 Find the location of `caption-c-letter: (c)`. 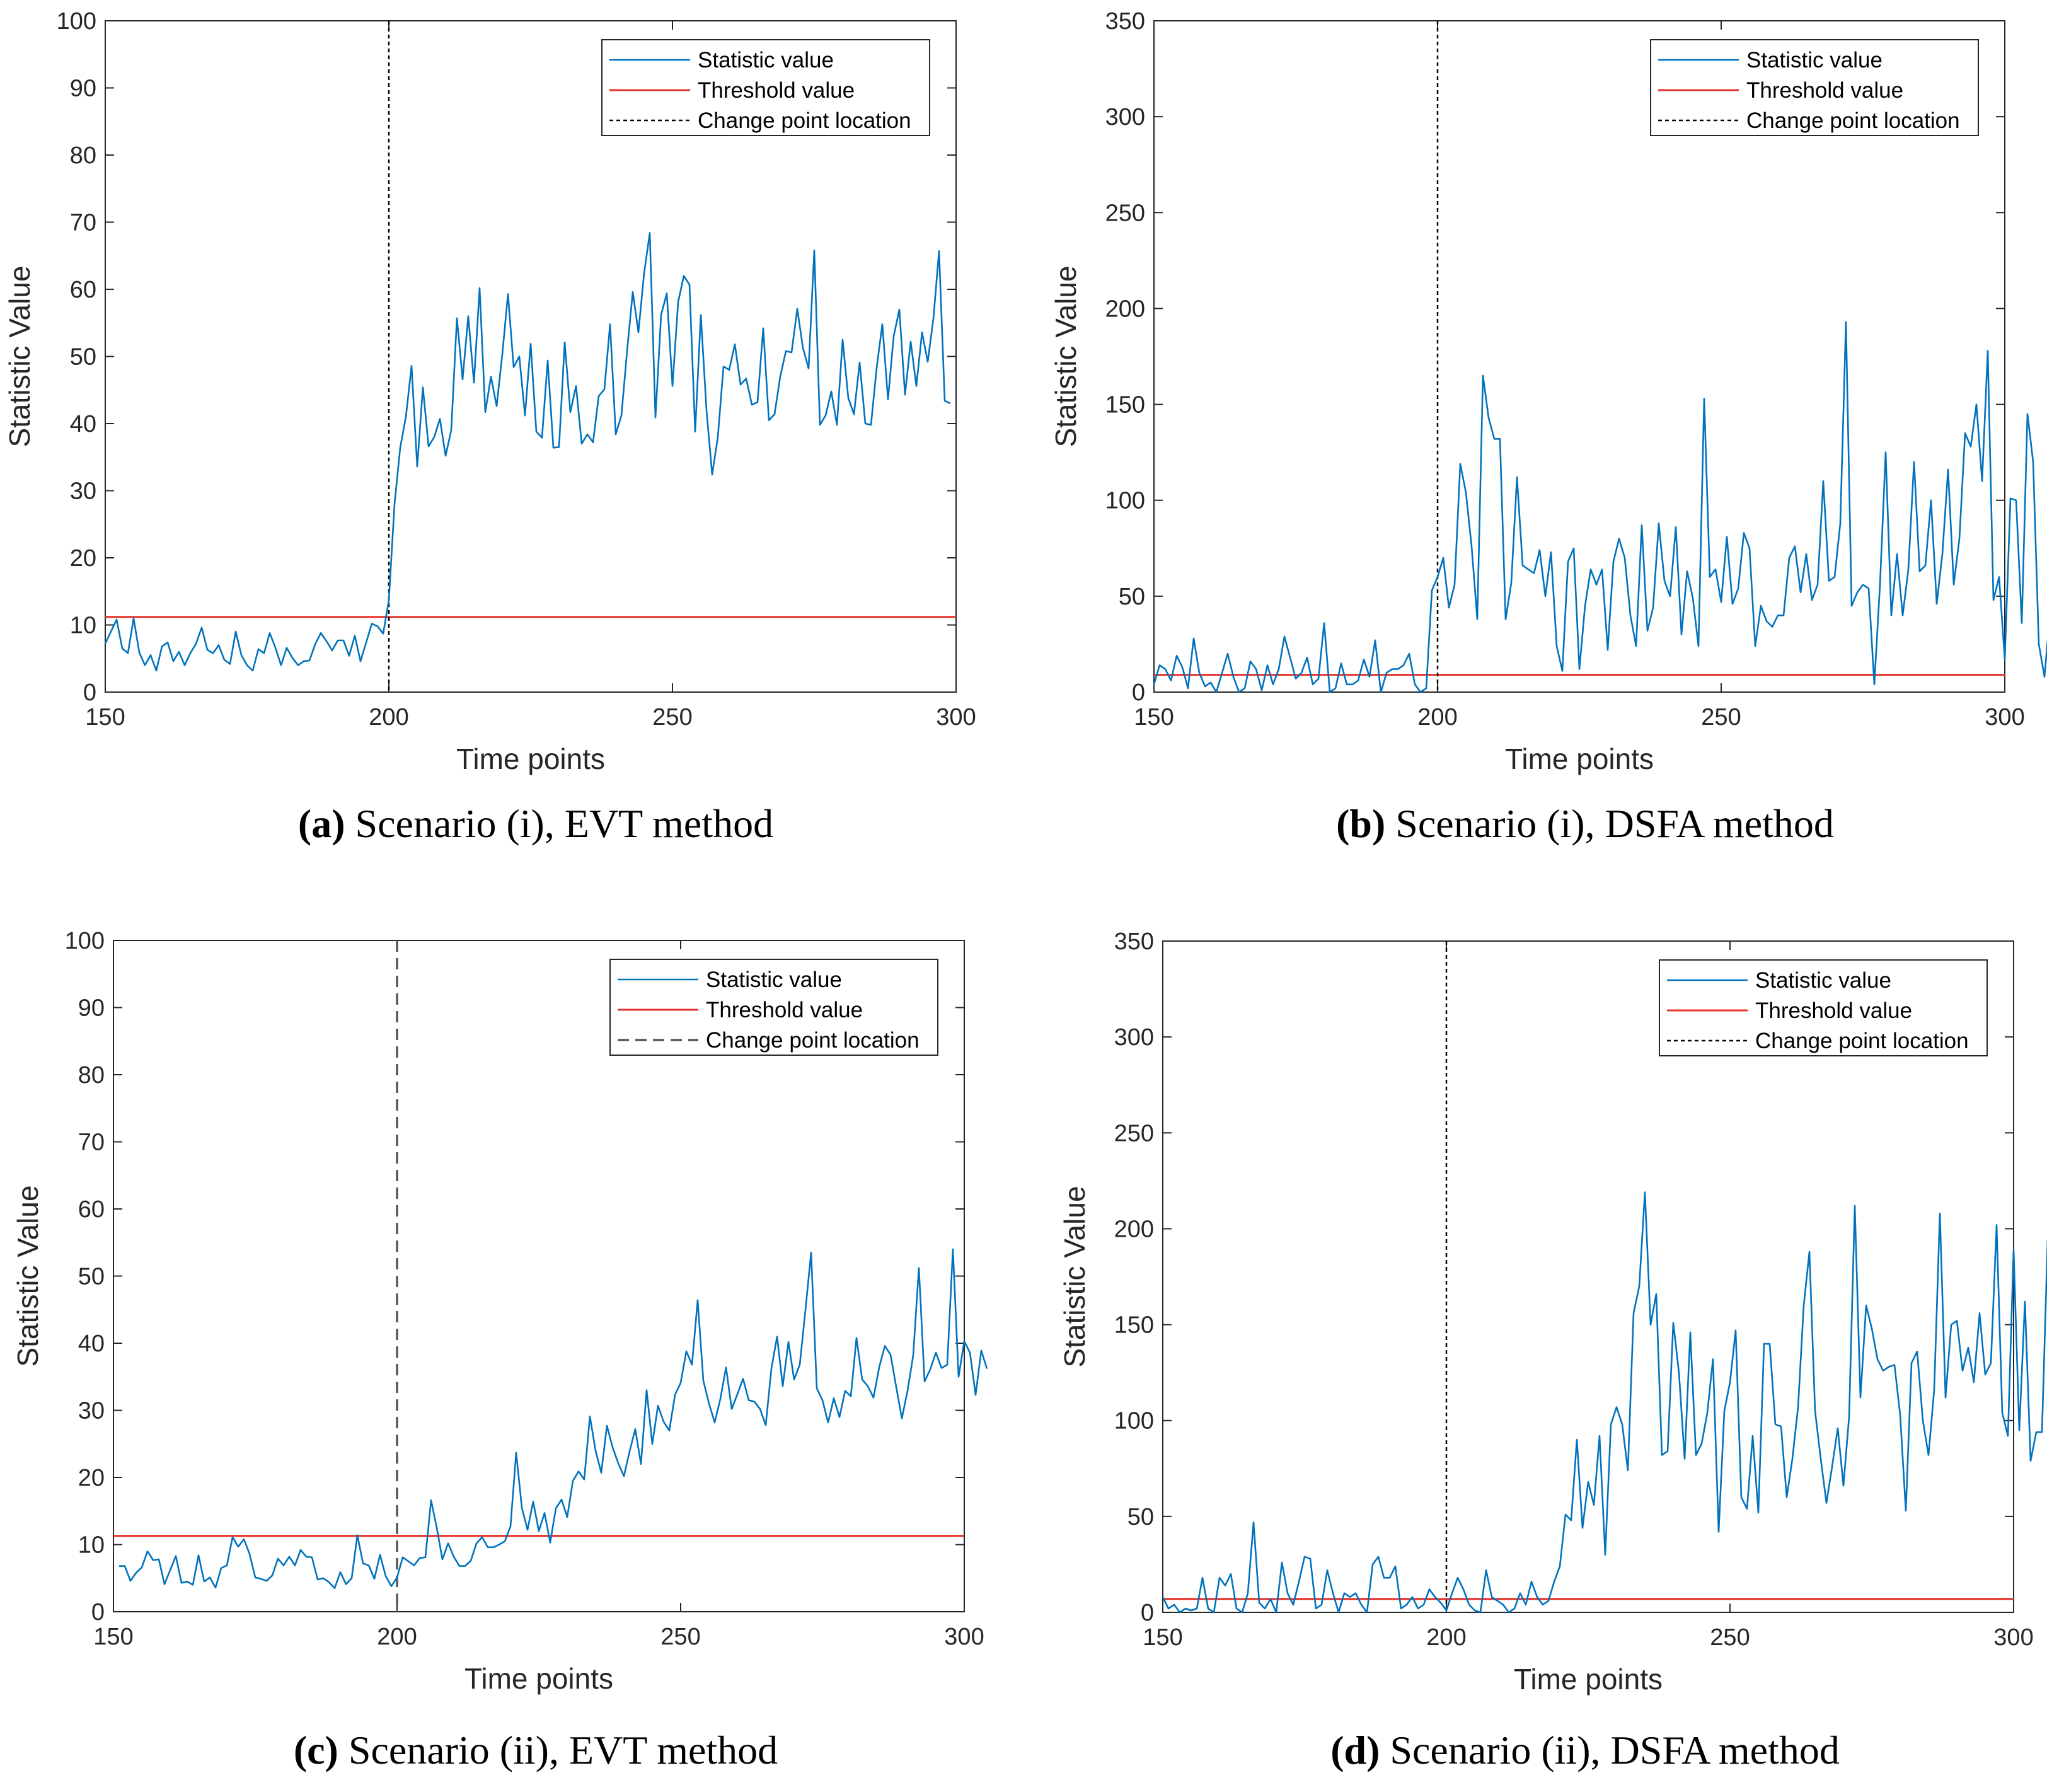

caption-c-letter: (c) is located at coordinates (315, 1750).